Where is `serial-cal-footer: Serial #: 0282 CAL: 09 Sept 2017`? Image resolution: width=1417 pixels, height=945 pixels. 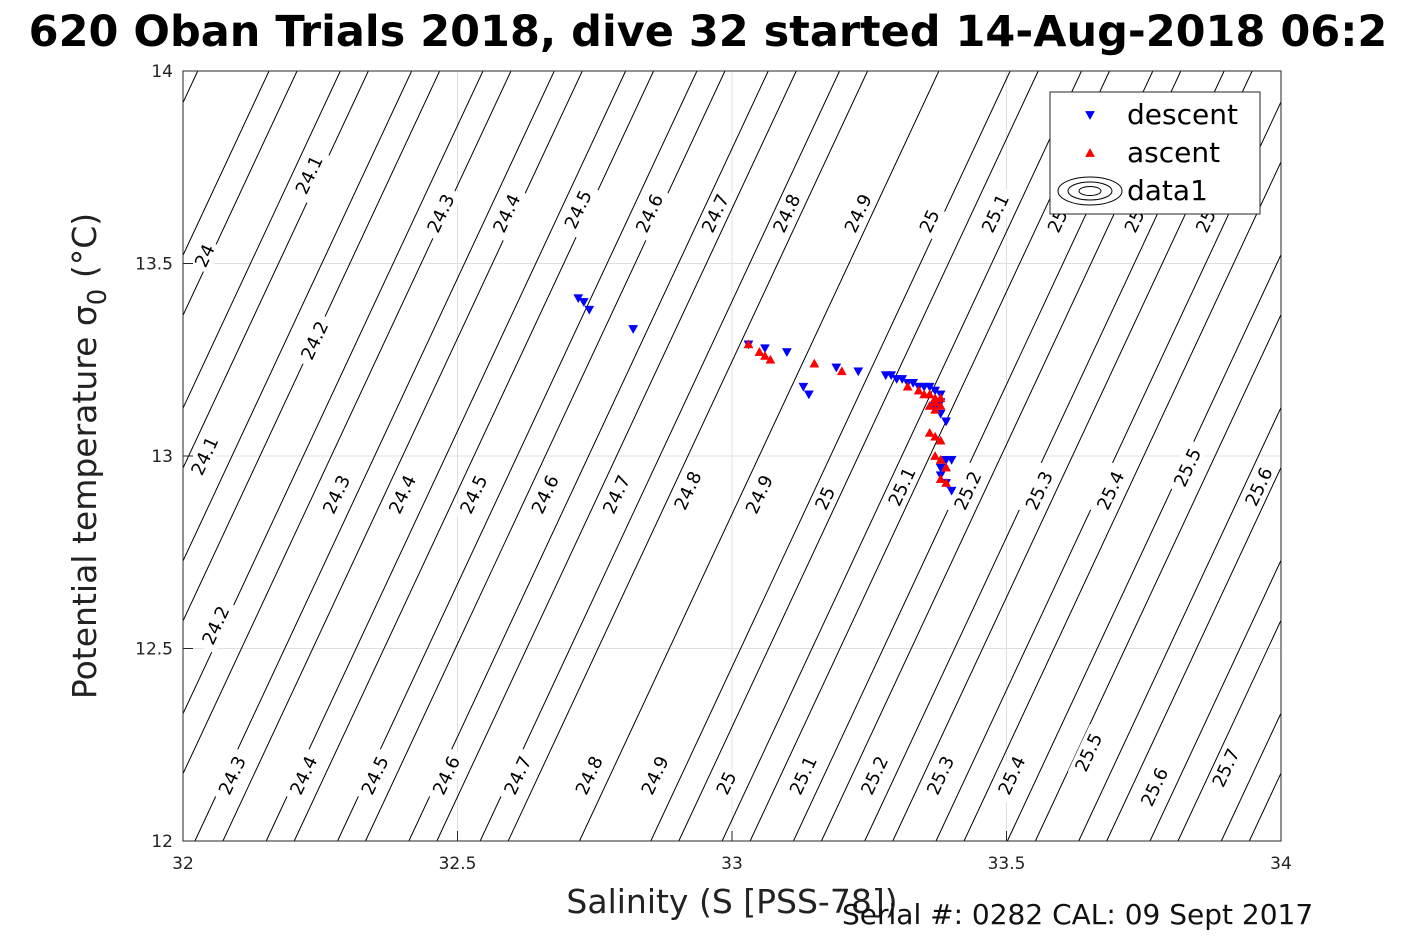 serial-cal-footer: Serial #: 0282 CAL: 09 Sept 2017 is located at coordinates (1078, 914).